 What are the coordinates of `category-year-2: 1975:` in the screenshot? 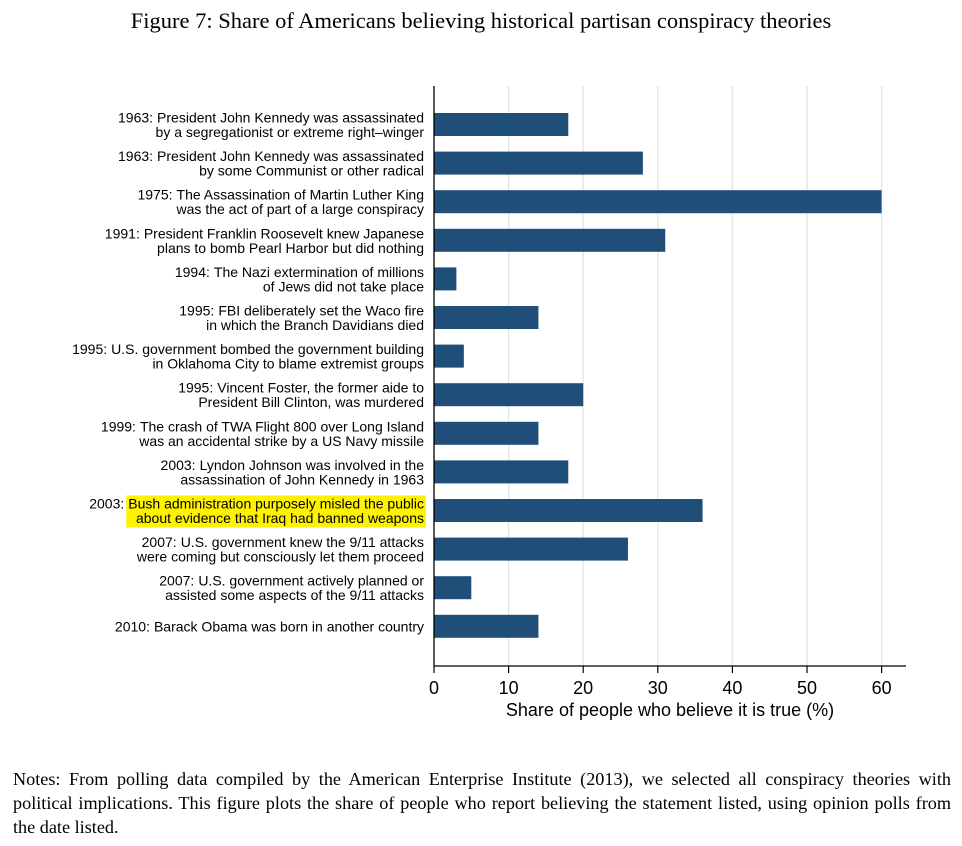 It's located at (154, 195).